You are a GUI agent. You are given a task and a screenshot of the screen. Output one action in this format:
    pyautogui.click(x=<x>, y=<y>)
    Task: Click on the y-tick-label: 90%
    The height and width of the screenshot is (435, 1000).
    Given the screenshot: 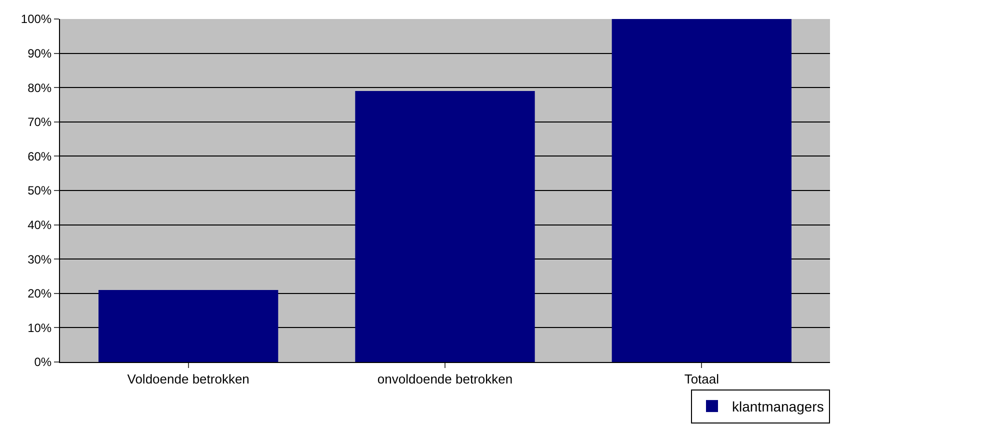 What is the action you would take?
    pyautogui.click(x=40, y=53)
    